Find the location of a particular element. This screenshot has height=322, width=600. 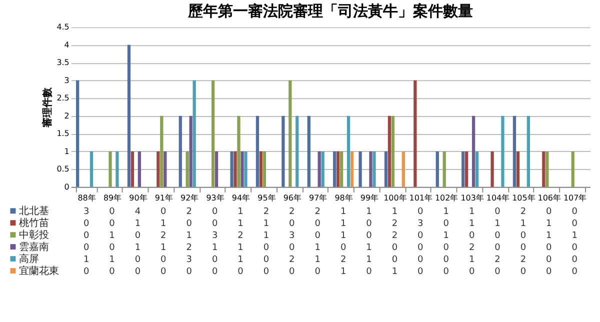

x-tick-label: 97年 is located at coordinates (318, 197).